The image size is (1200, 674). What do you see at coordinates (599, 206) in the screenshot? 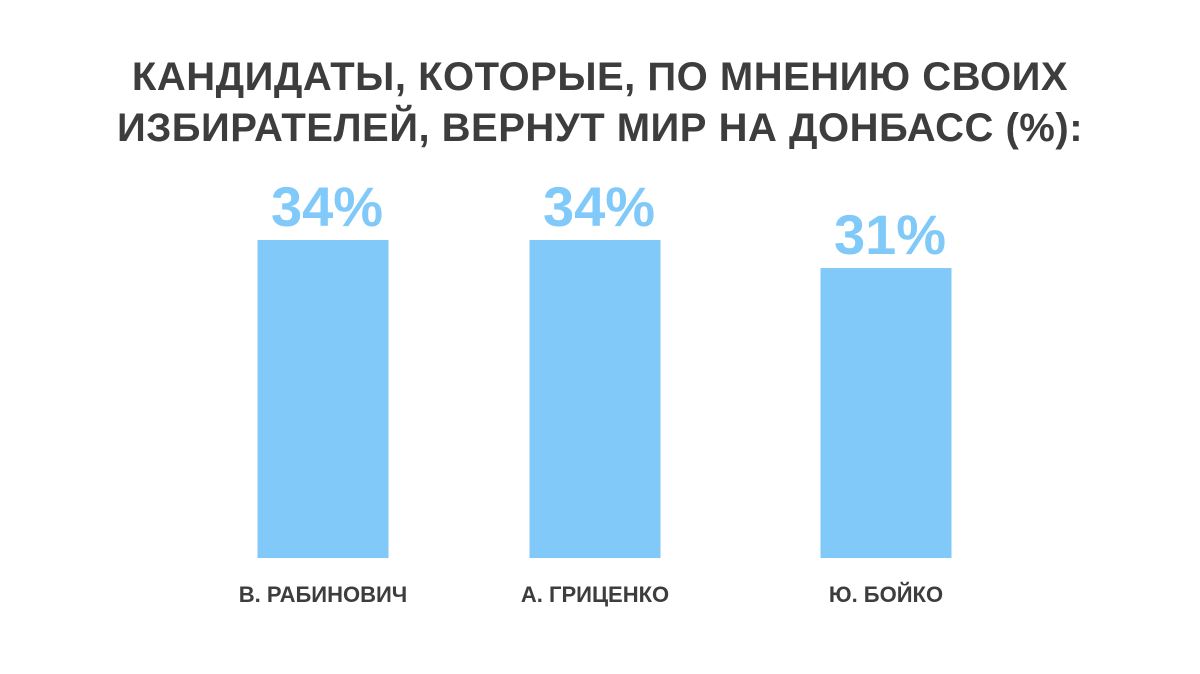
I see `bar-value-label-2: 34%` at bounding box center [599, 206].